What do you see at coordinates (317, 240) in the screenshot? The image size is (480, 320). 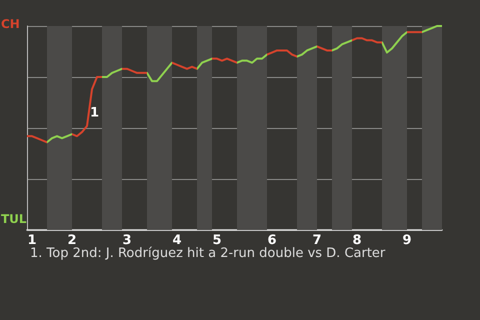 I see `x-tick-label: 7` at bounding box center [317, 240].